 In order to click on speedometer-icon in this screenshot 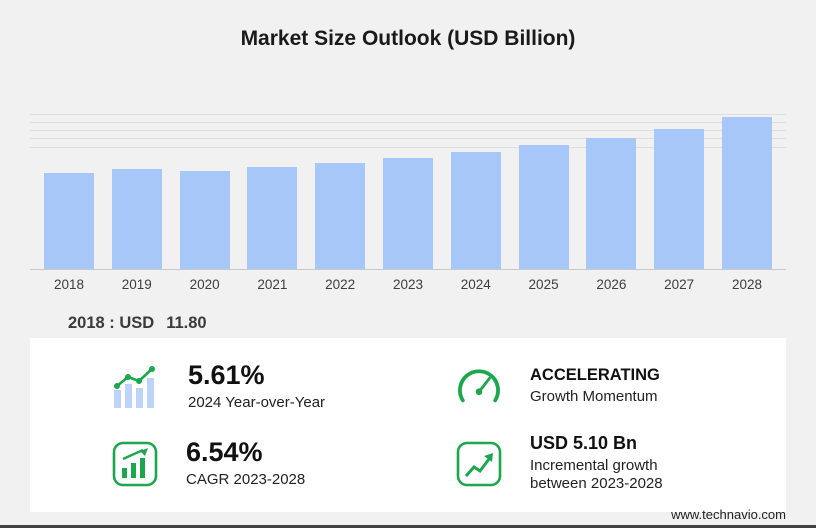, I will do `click(479, 387)`.